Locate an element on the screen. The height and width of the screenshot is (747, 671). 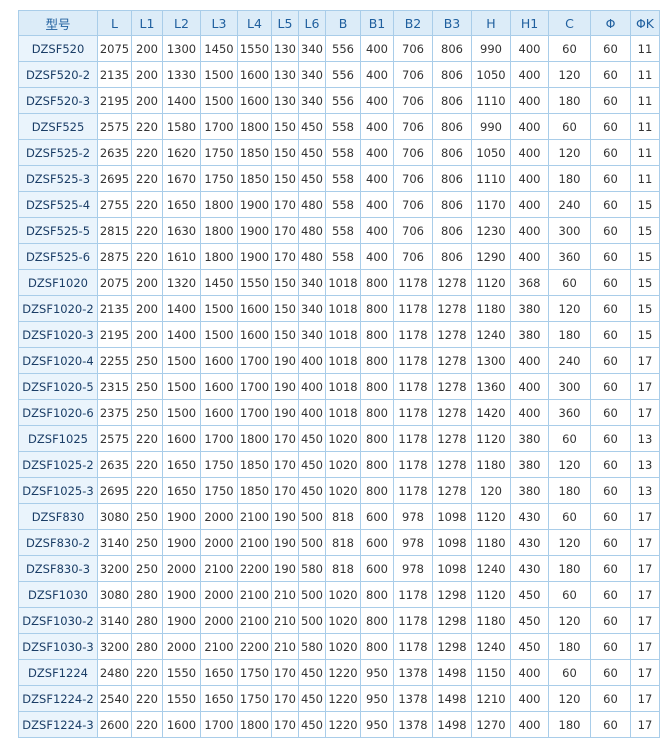
value-cell: 600 is located at coordinates (377, 568).